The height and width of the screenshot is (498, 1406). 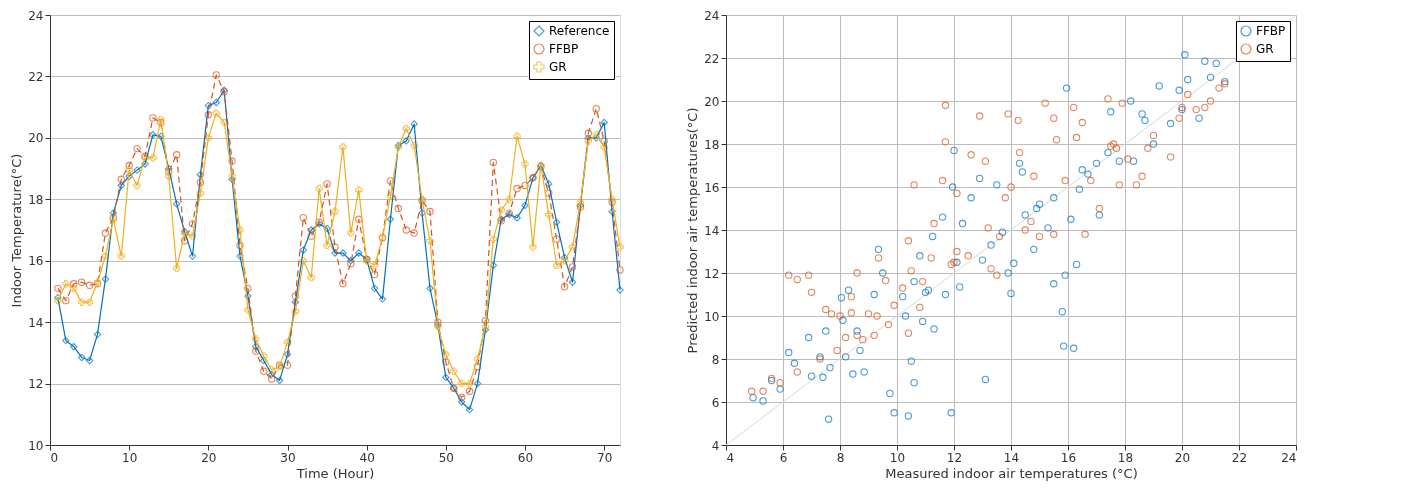 What do you see at coordinates (367, 457) in the screenshot?
I see `x-tick-label: 40` at bounding box center [367, 457].